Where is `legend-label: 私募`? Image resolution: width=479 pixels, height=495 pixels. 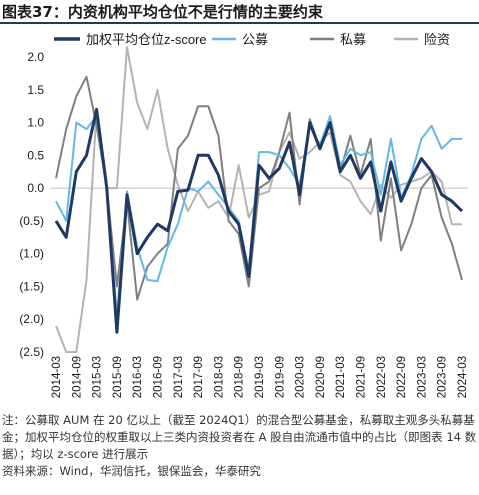 legend-label: 私募 is located at coordinates (353, 39).